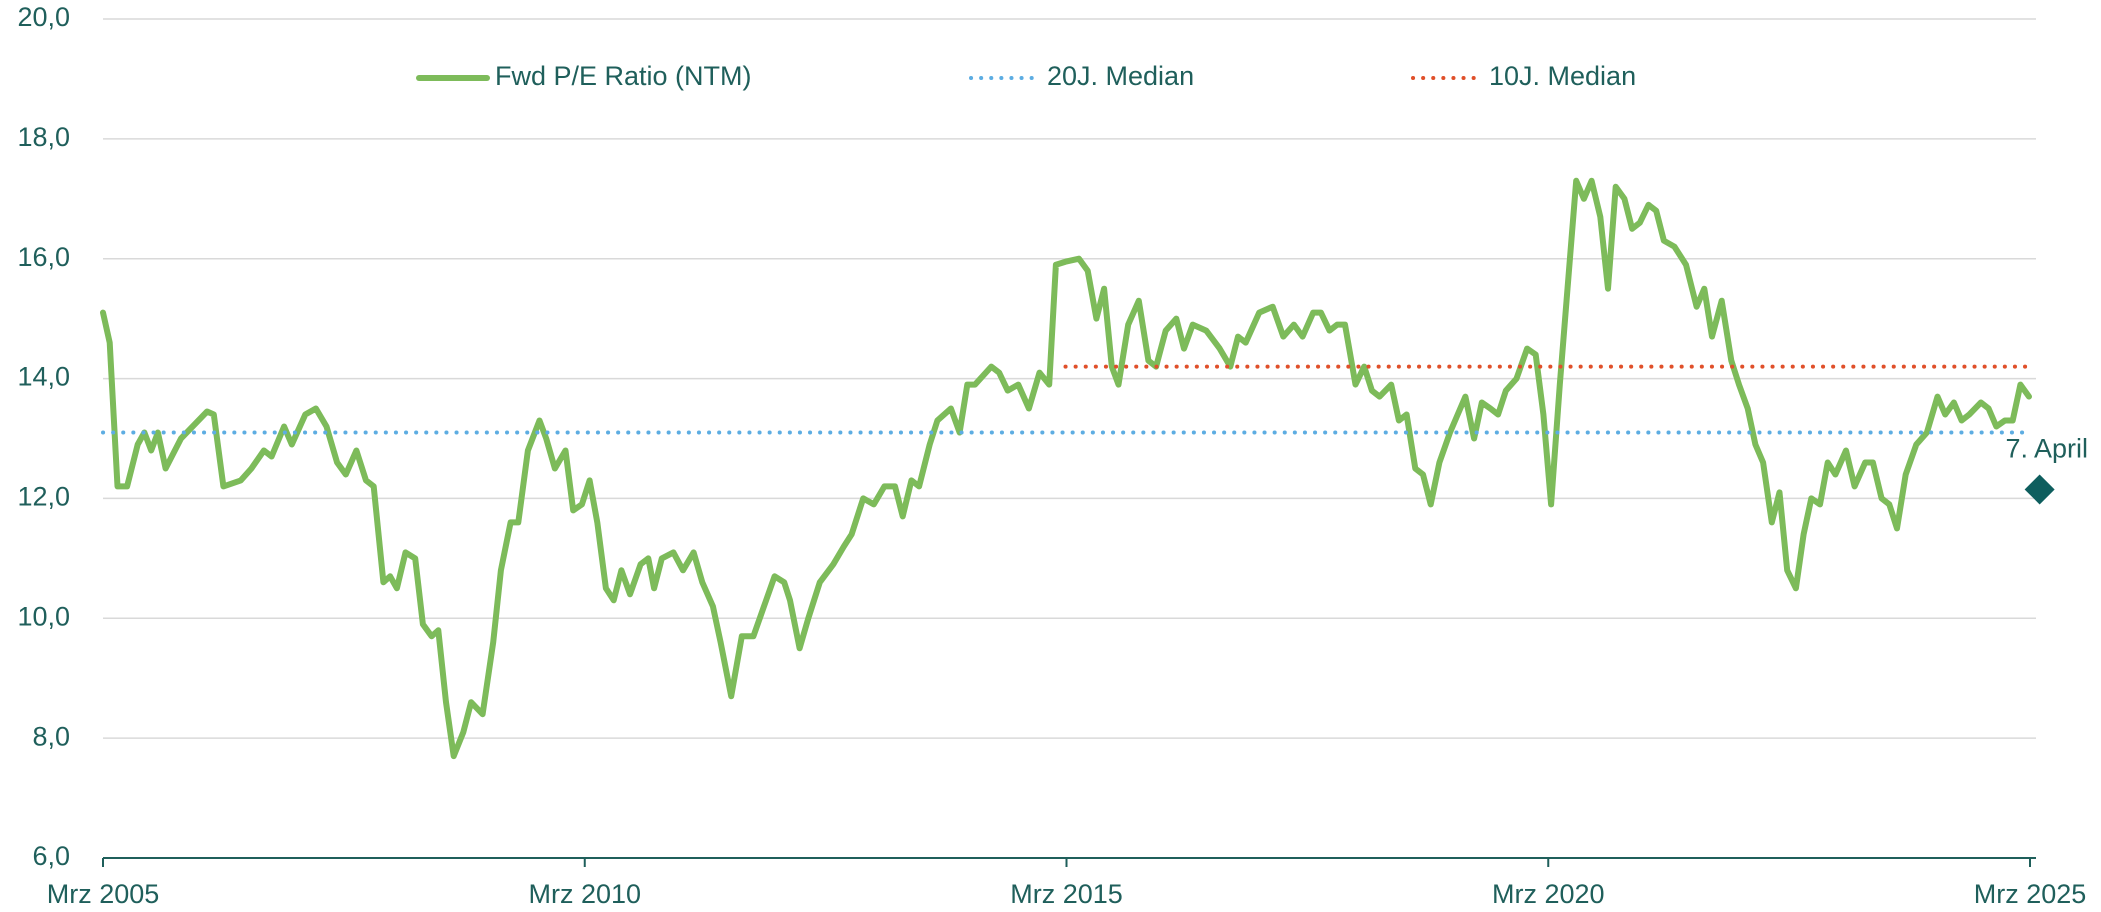 The width and height of the screenshot is (2101, 912). Describe the element at coordinates (1120, 76) in the screenshot. I see `legend-label: 20J. Median` at that location.